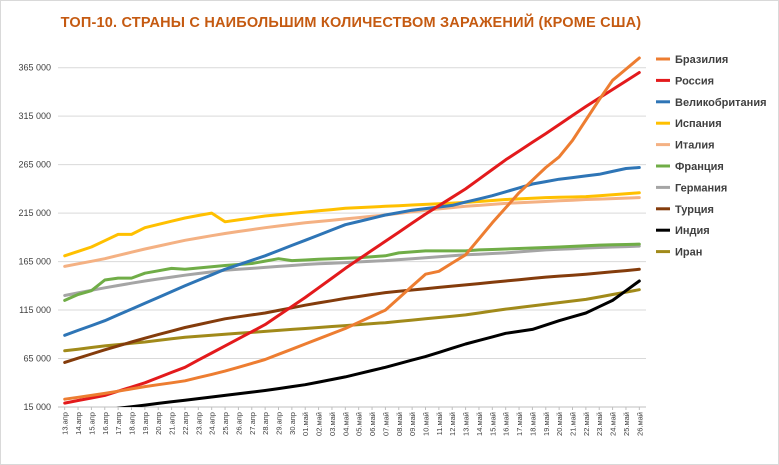  I want to click on y-tick-label: 315 000, so click(34, 116).